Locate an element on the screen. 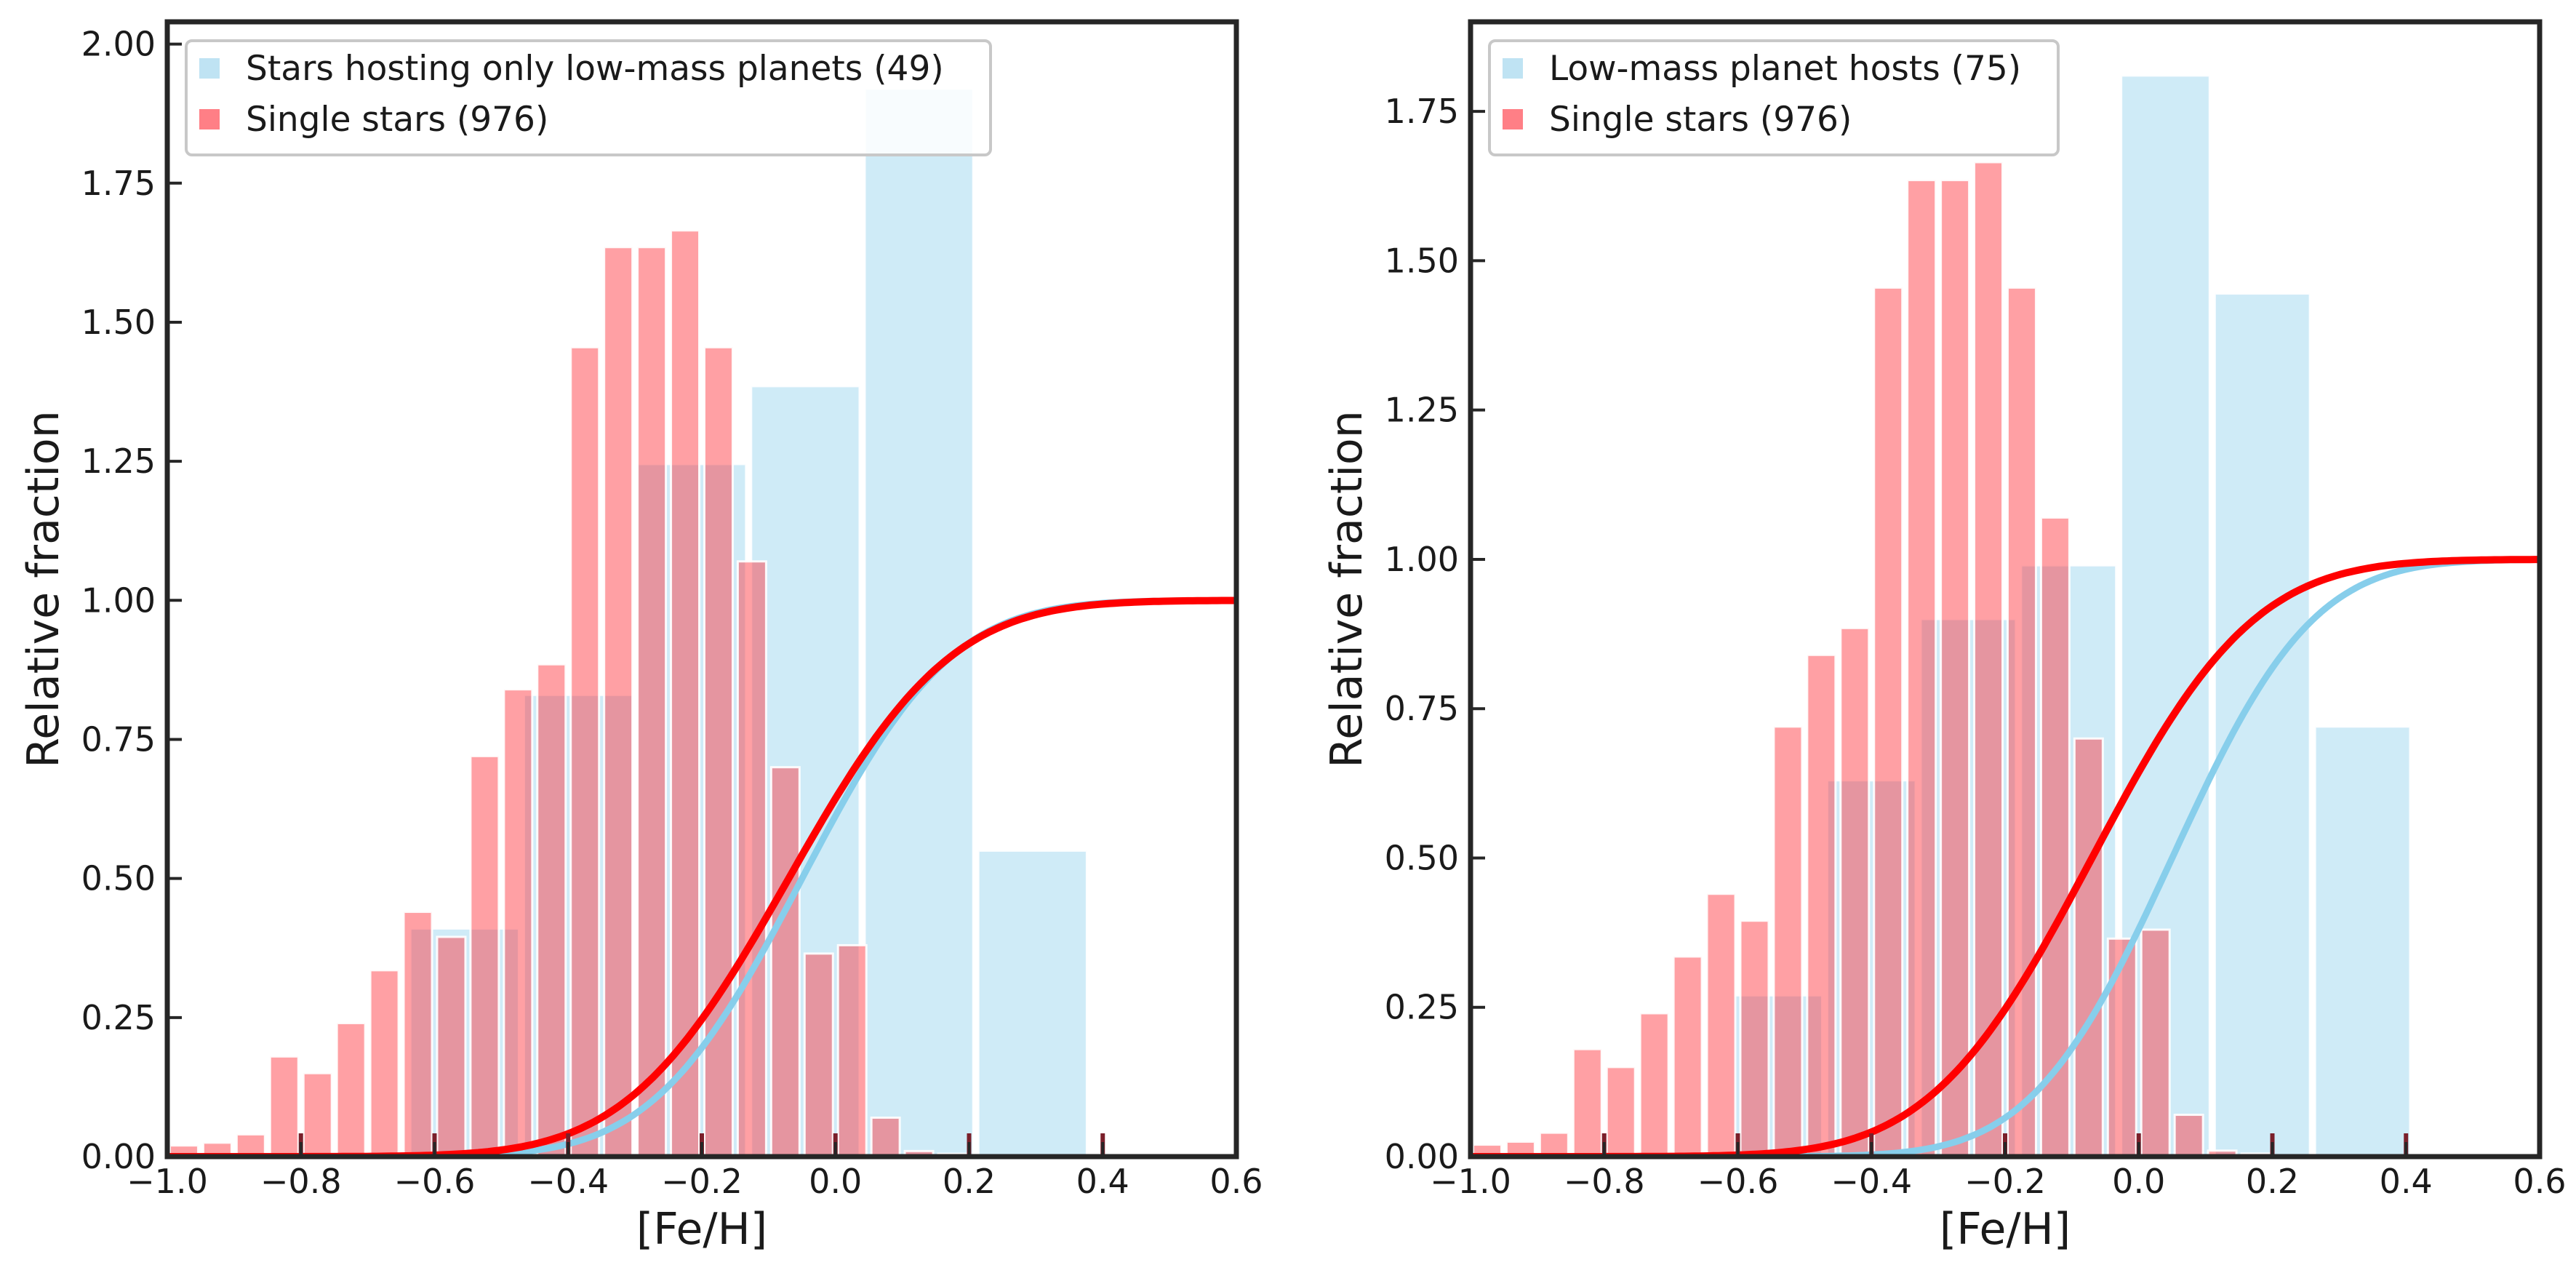 This screenshot has width=2576, height=1273. right-y-tick-label: 0.50 is located at coordinates (1422, 858).